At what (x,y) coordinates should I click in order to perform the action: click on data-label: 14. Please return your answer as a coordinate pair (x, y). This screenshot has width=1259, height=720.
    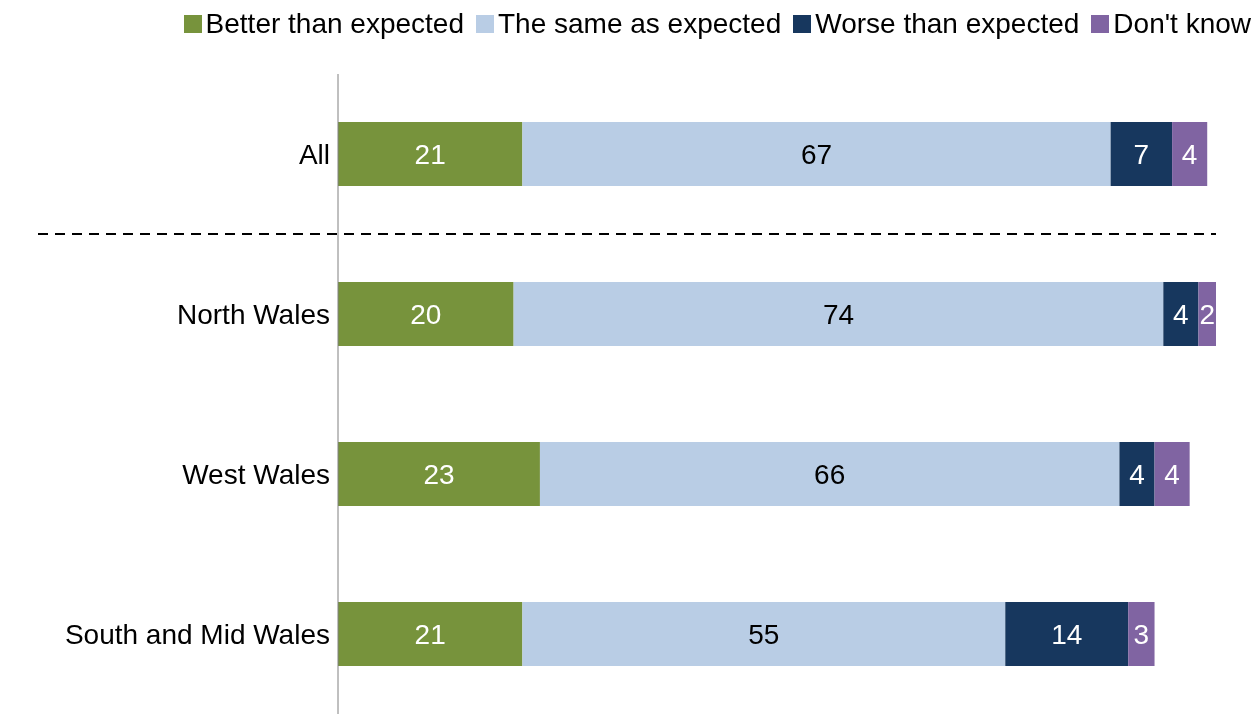
    Looking at the image, I should click on (1067, 634).